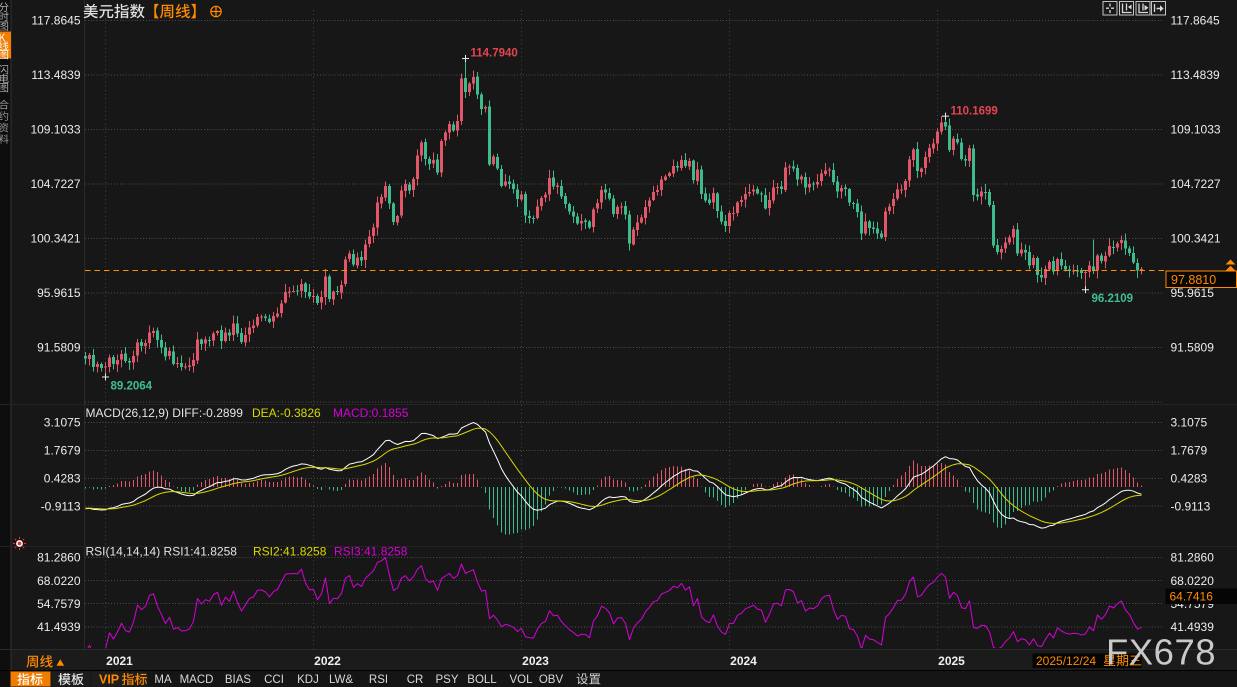  What do you see at coordinates (197, 680) in the screenshot?
I see `svg-text: MACD` at bounding box center [197, 680].